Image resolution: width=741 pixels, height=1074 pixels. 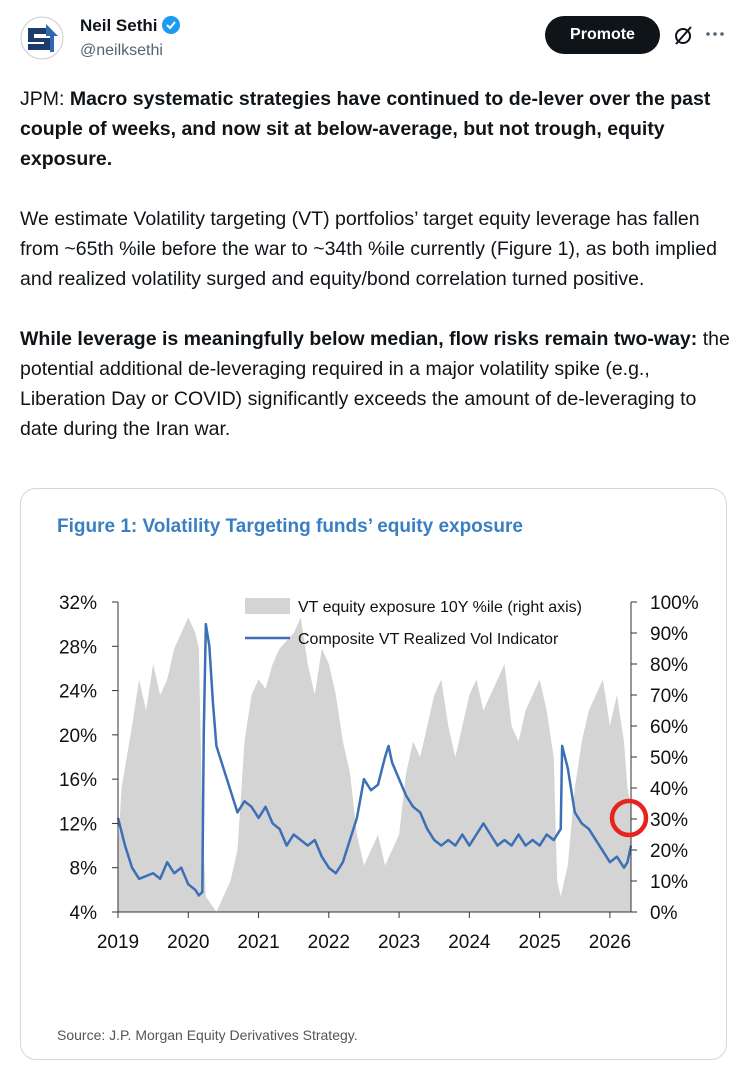 What do you see at coordinates (674, 603) in the screenshot?
I see `y2-tick-label: 100%` at bounding box center [674, 603].